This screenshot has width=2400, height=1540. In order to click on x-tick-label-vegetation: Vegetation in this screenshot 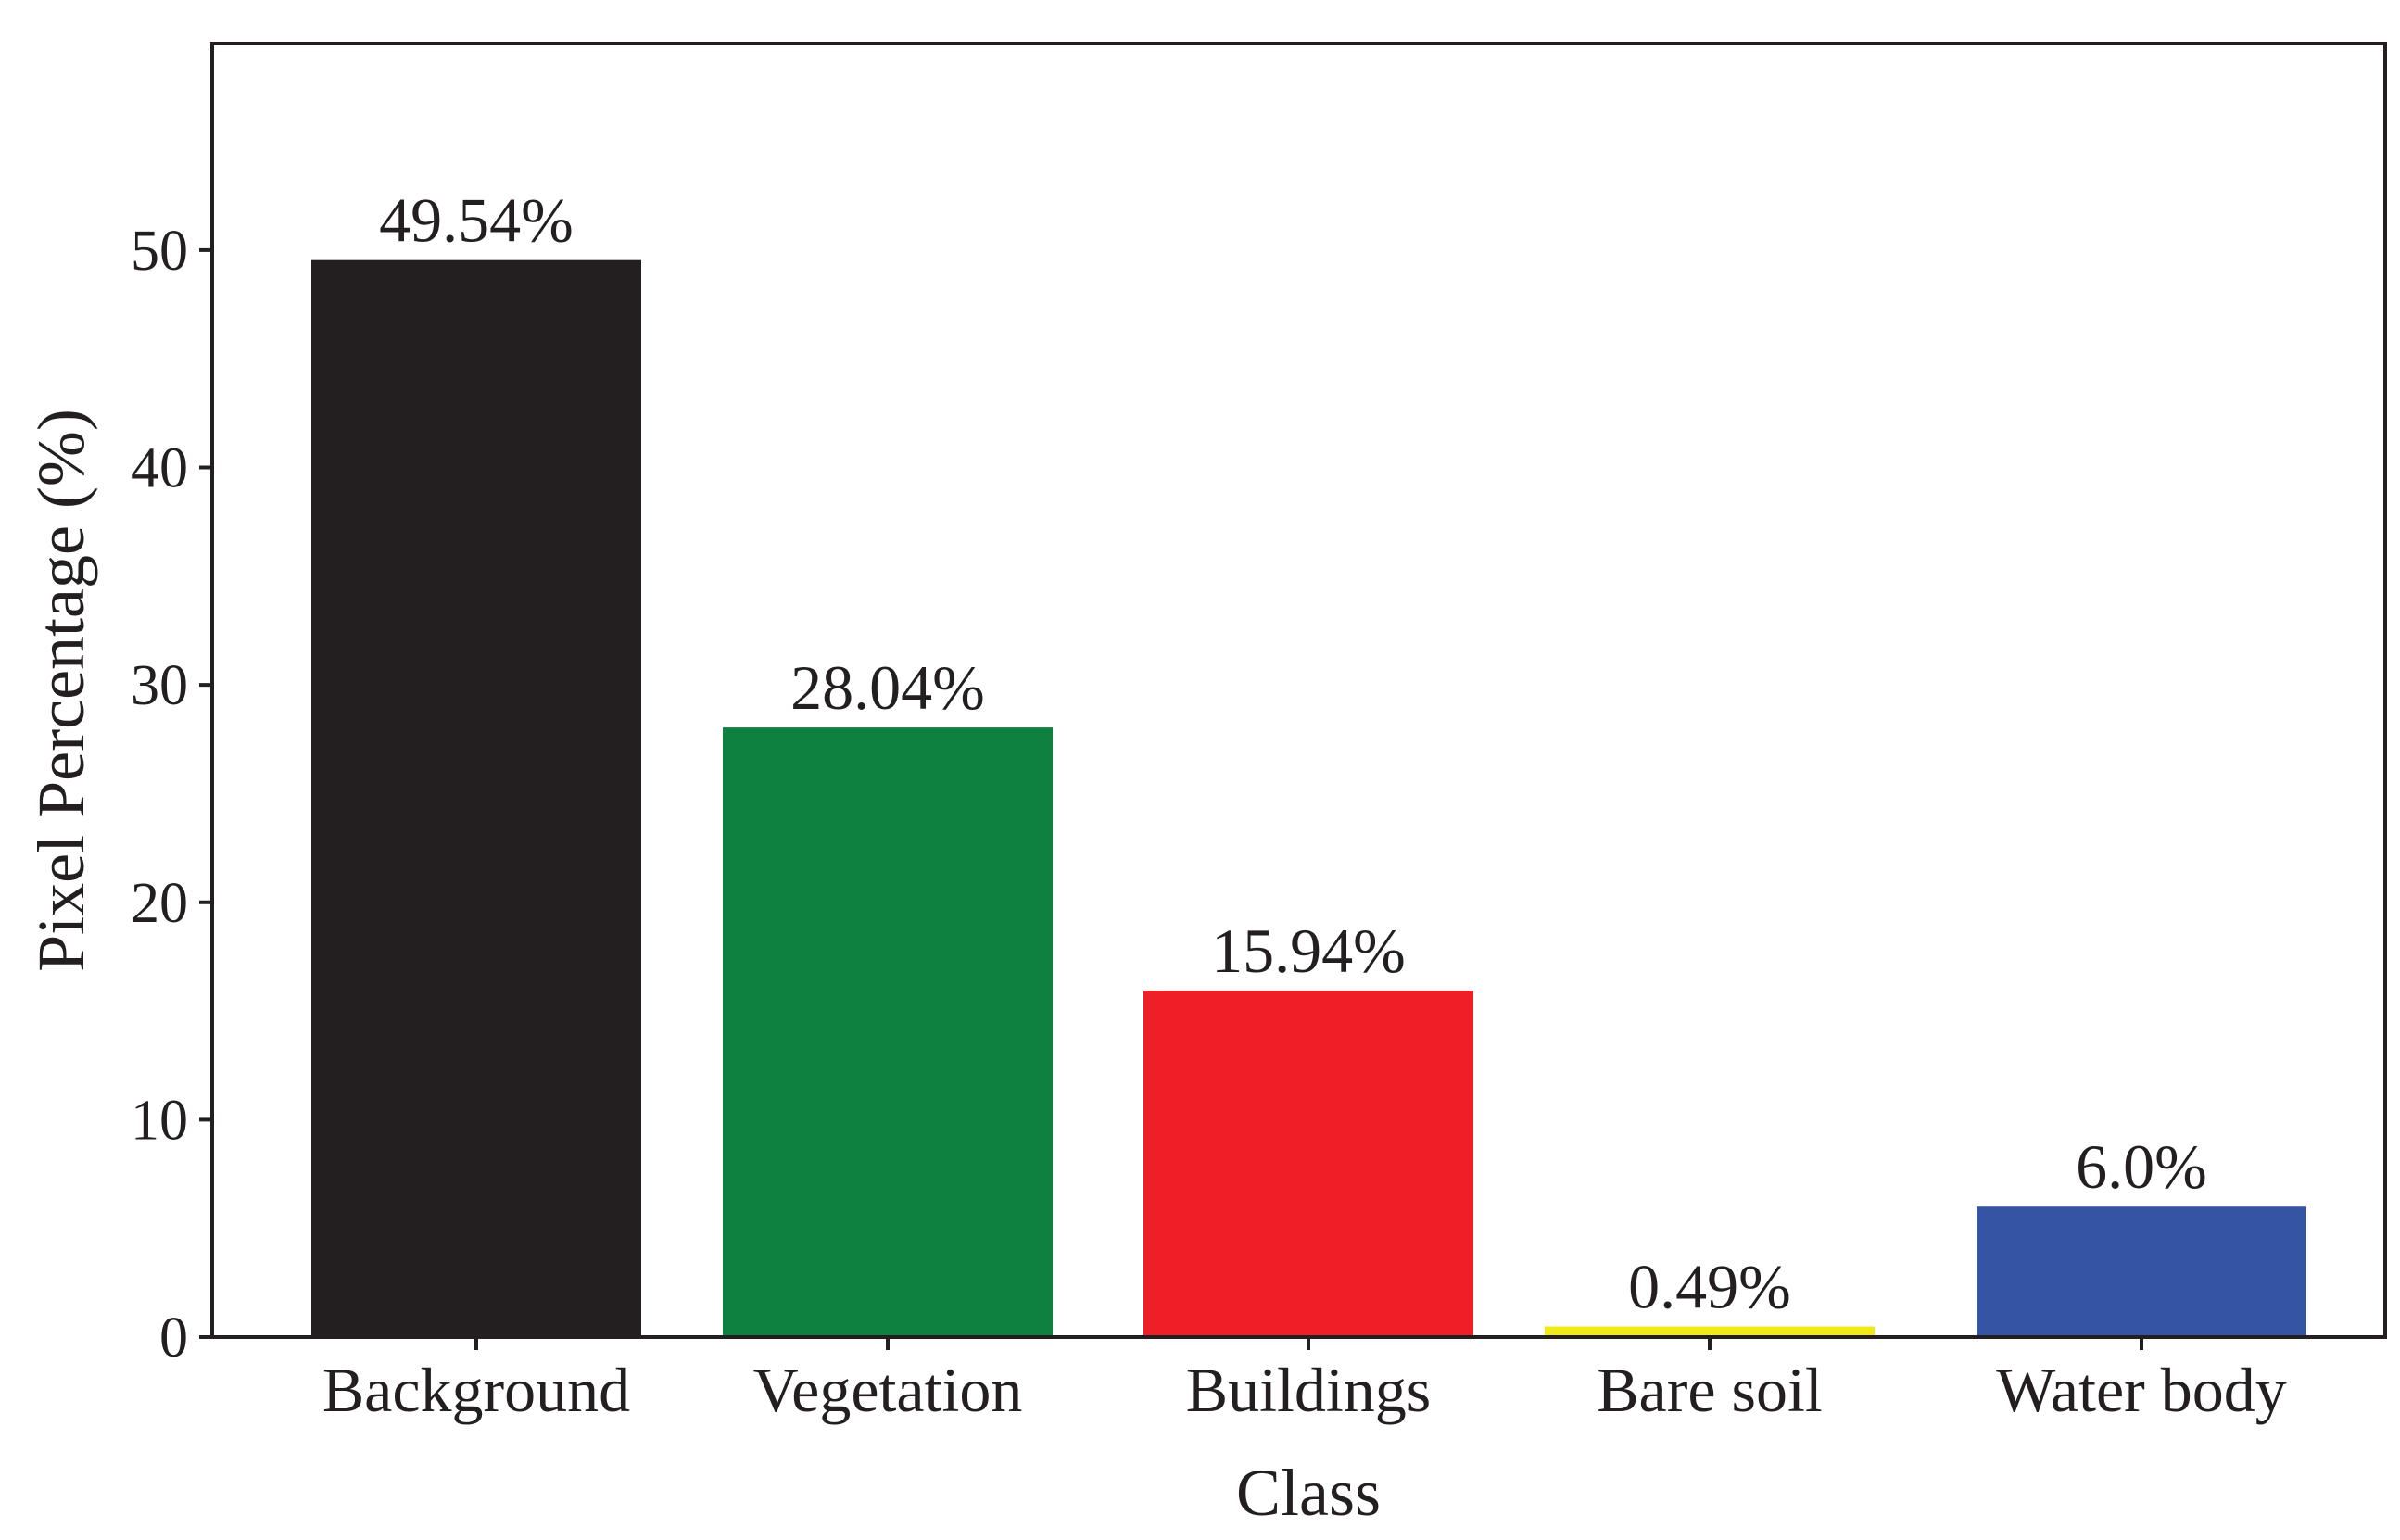, I will do `click(888, 1390)`.